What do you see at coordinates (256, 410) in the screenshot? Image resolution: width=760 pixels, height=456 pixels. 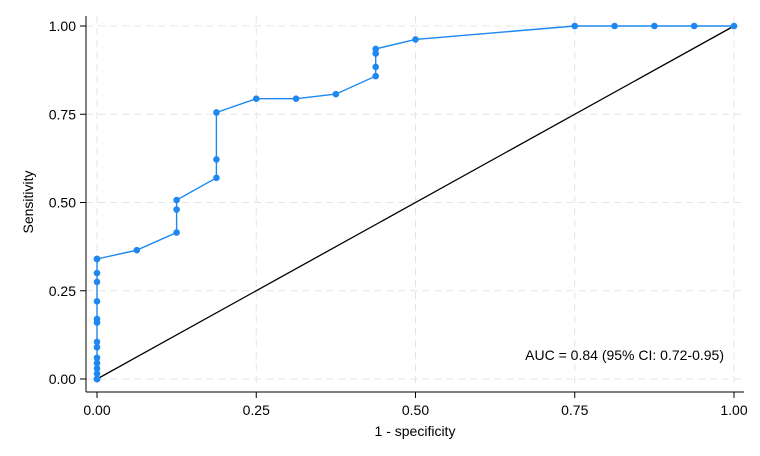 I see `x-tick-label: 0.25` at bounding box center [256, 410].